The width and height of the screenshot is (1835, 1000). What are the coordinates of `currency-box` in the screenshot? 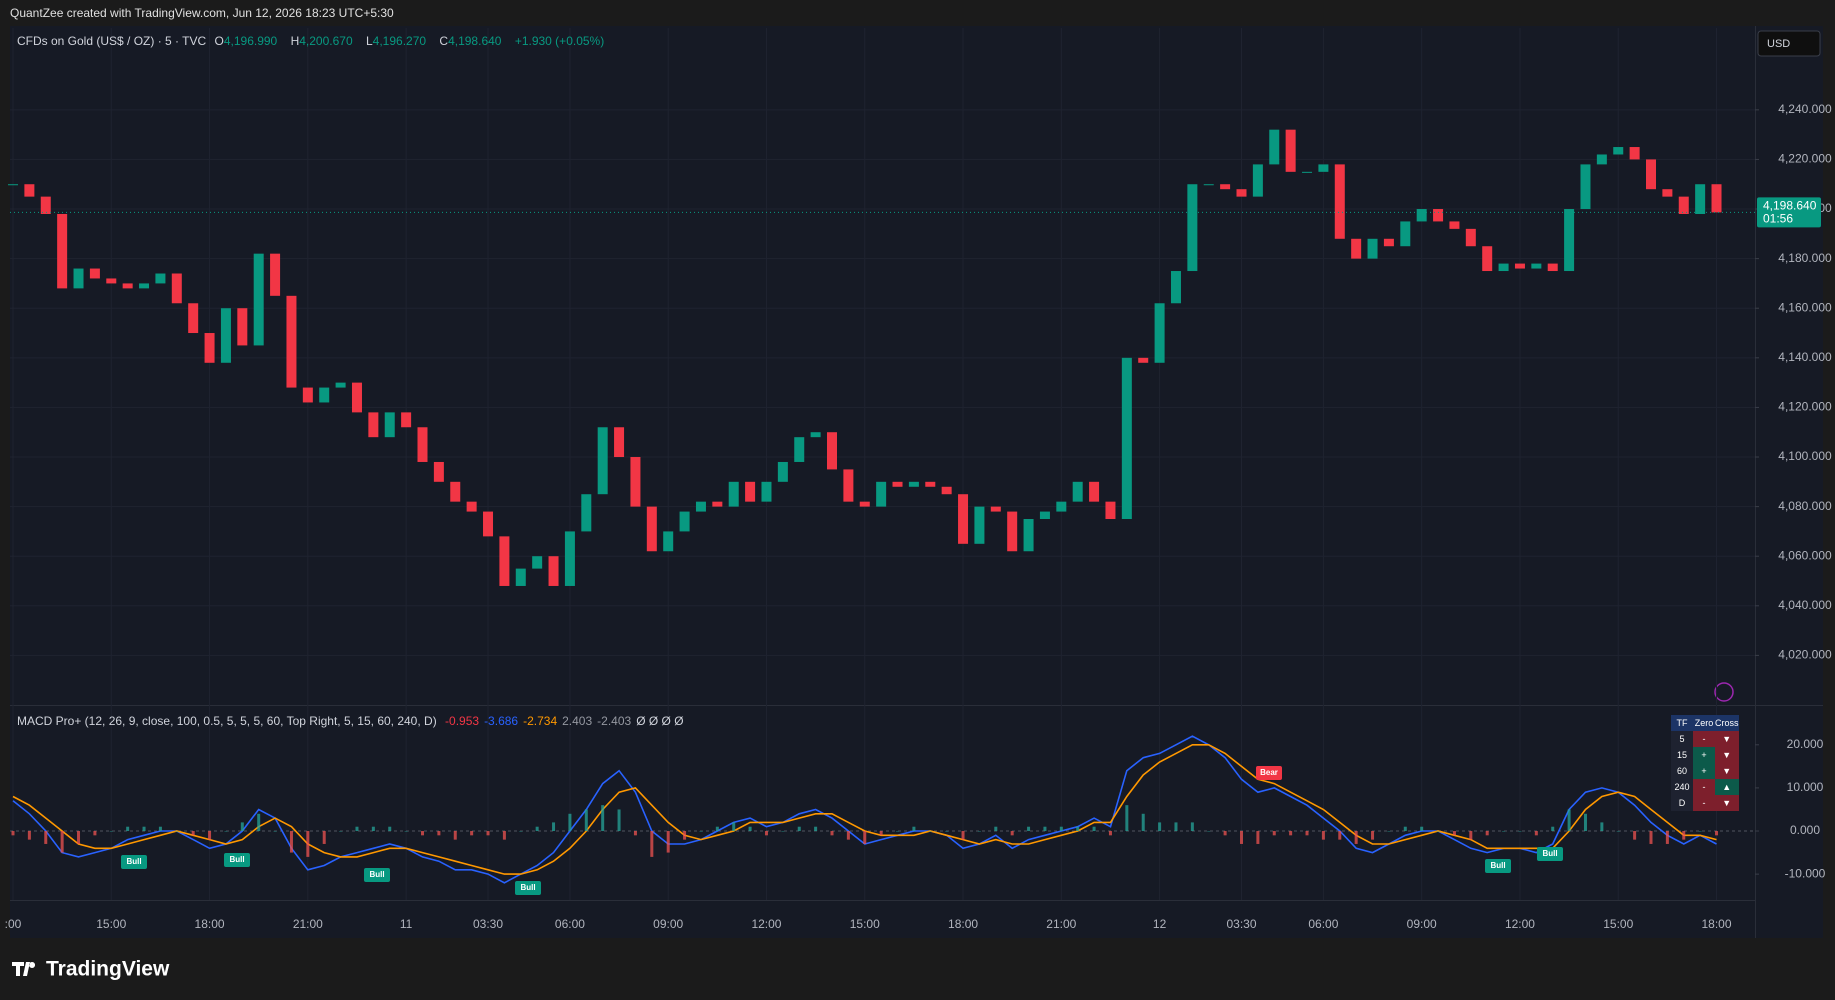 It's located at (1789, 43).